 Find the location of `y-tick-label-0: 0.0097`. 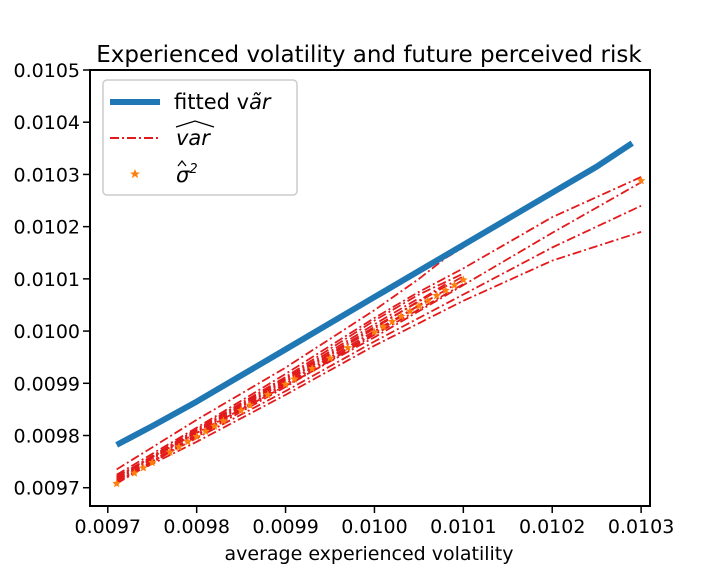

y-tick-label-0: 0.0097 is located at coordinates (47, 489).